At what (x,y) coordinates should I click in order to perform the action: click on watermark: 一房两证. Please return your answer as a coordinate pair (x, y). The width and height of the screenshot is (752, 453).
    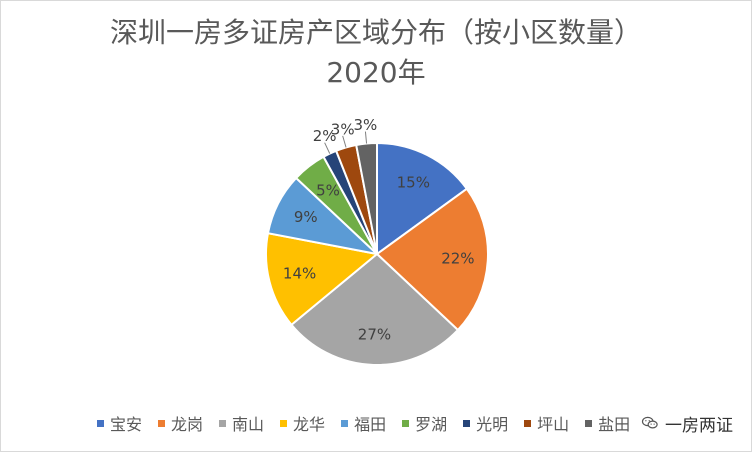
    Looking at the image, I should click on (687, 423).